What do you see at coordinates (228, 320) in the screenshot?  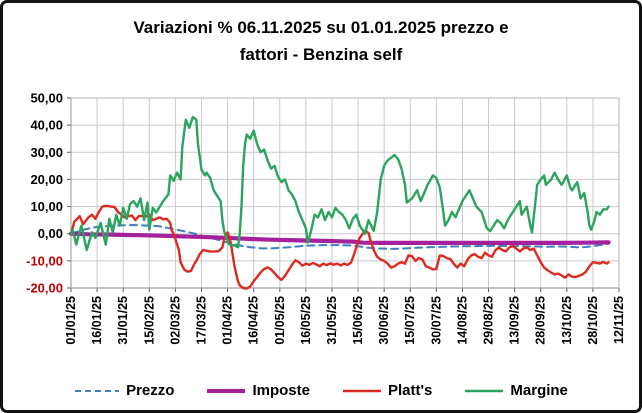 I see `x-tick-label: 01/04/25` at bounding box center [228, 320].